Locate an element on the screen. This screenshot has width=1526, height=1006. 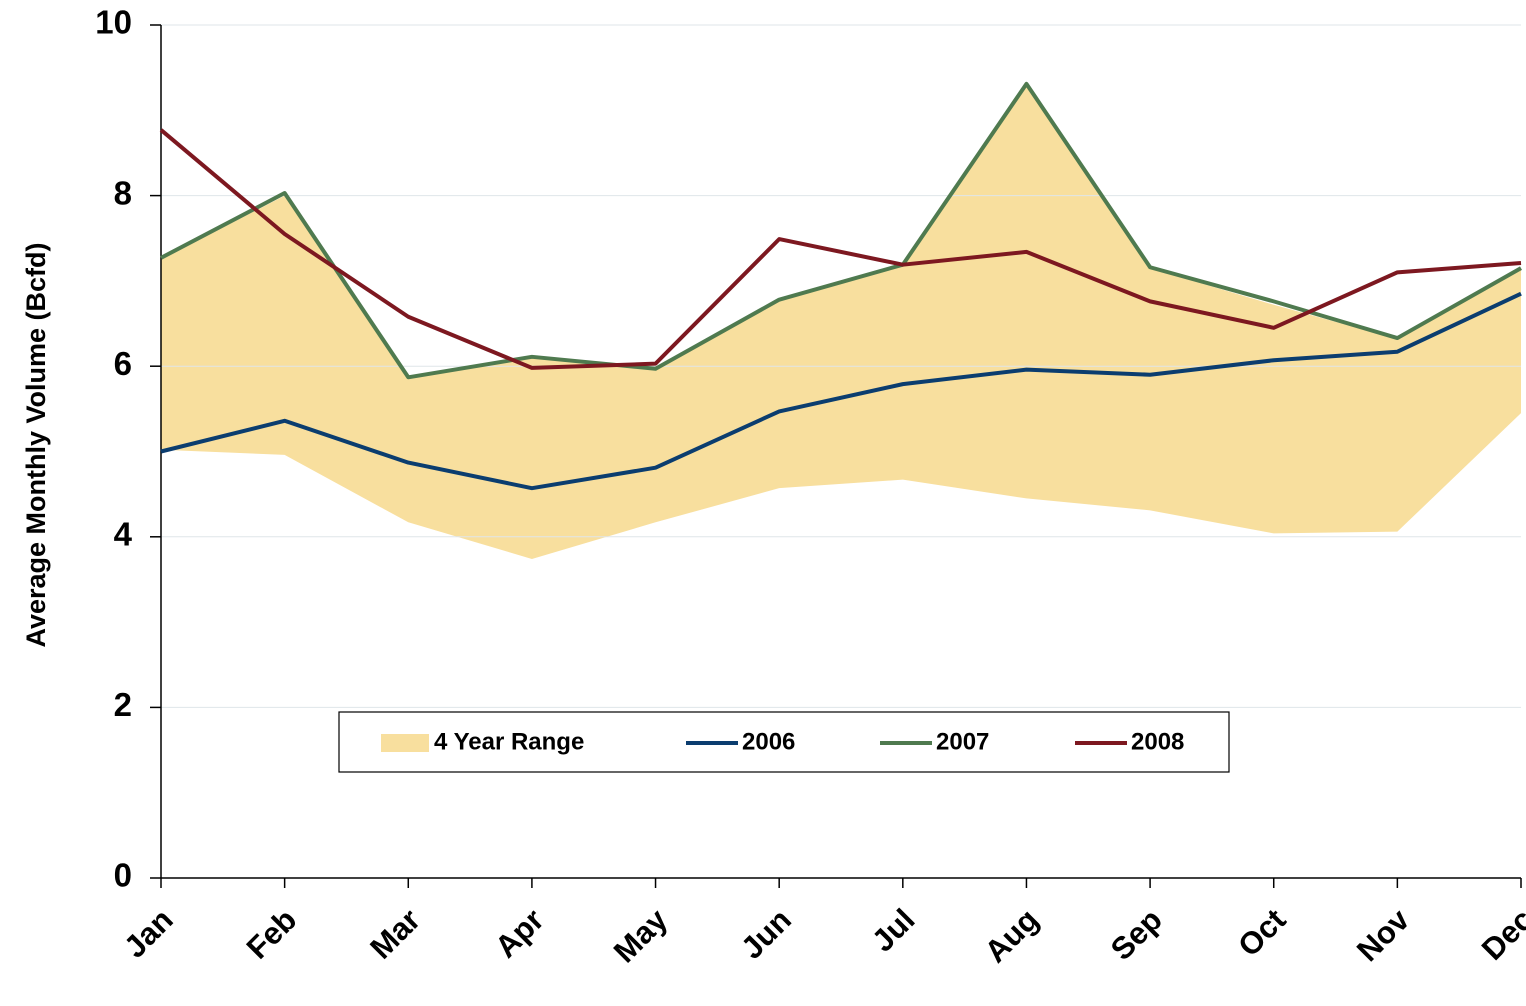
x-tick-label: Sep is located at coordinates (1136, 934).